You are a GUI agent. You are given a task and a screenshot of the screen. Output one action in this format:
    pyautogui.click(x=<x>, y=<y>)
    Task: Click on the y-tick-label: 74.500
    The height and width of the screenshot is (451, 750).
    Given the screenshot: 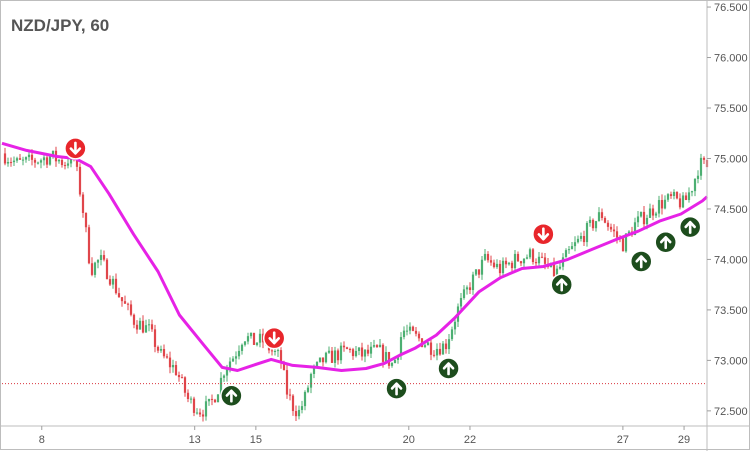 What is the action you would take?
    pyautogui.click(x=731, y=210)
    